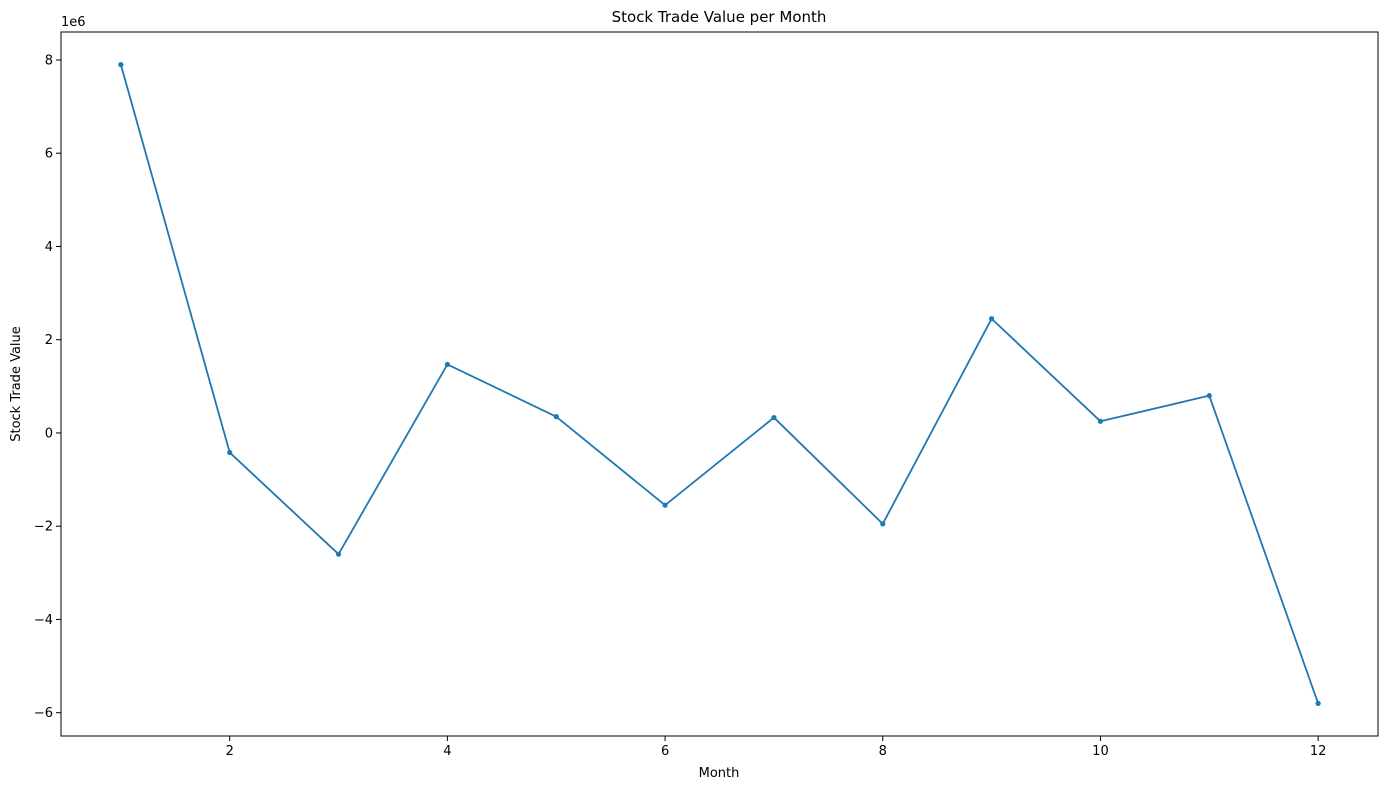 The height and width of the screenshot is (794, 1389). I want to click on y-tick-label: −6, so click(43, 713).